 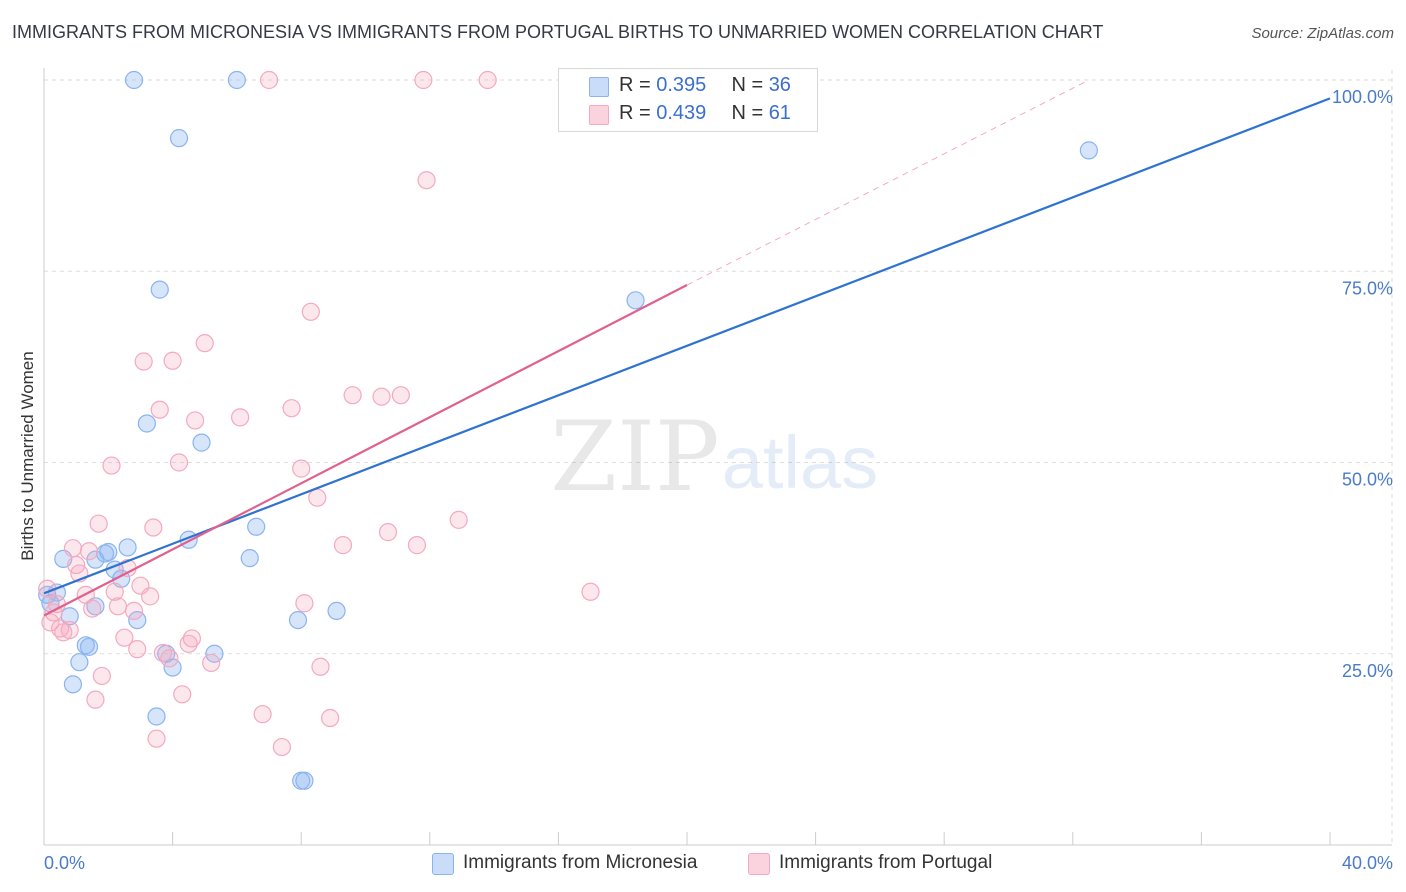 I want to click on portugal-trend-extension, so click(x=888, y=182).